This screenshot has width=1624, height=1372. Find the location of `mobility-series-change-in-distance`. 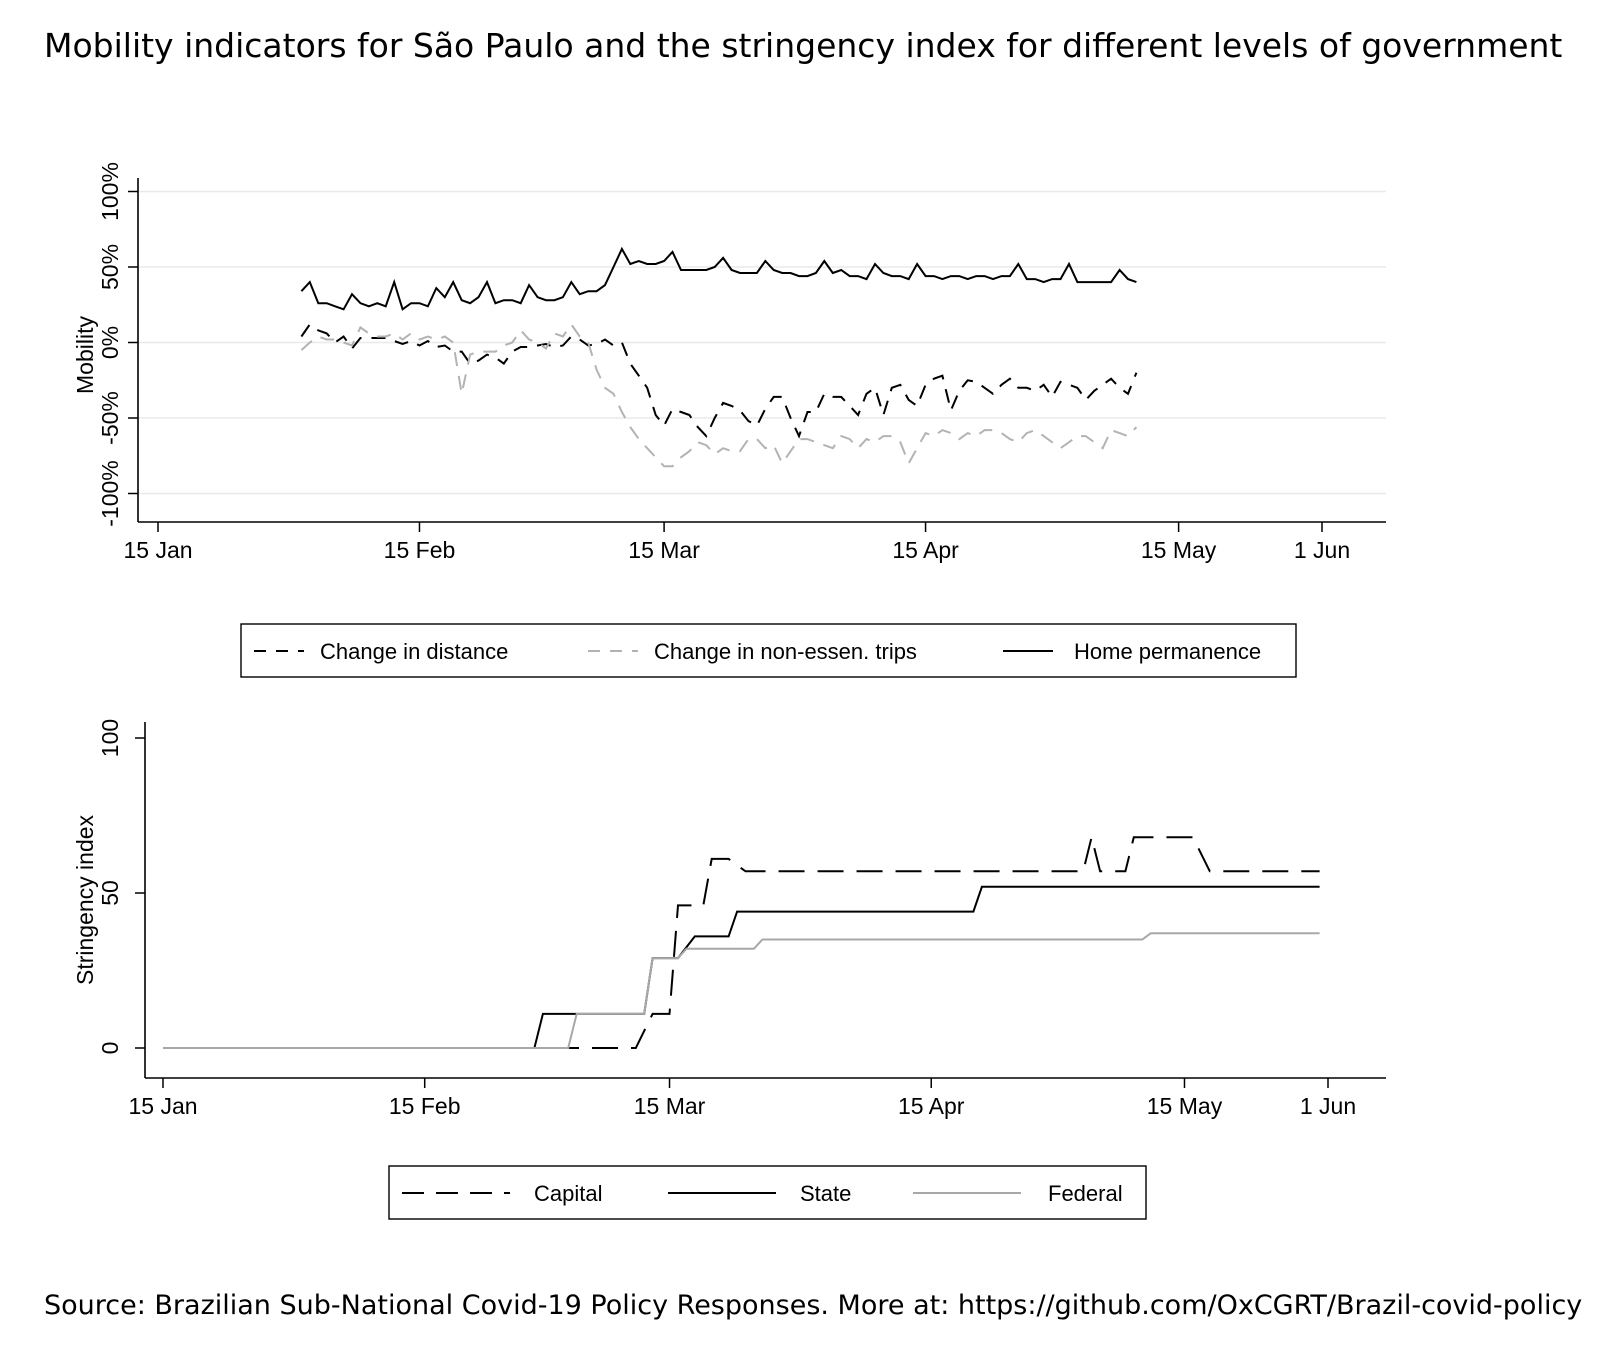

mobility-series-change-in-distance is located at coordinates (719, 381).